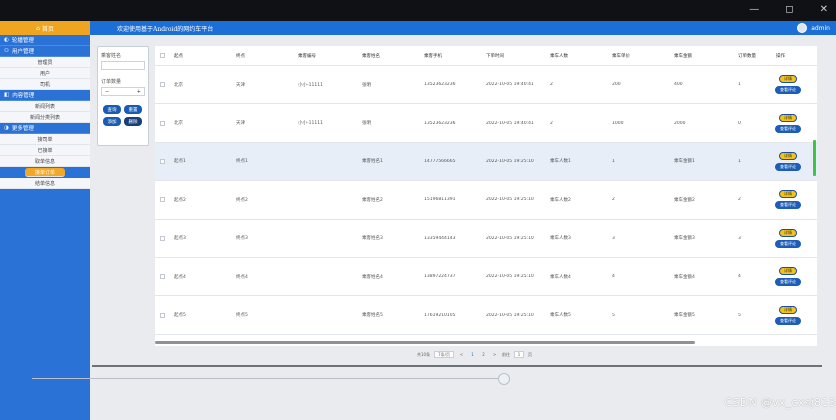 The height and width of the screenshot is (420, 836). I want to click on column-header: 乘客姓名, so click(371, 56).